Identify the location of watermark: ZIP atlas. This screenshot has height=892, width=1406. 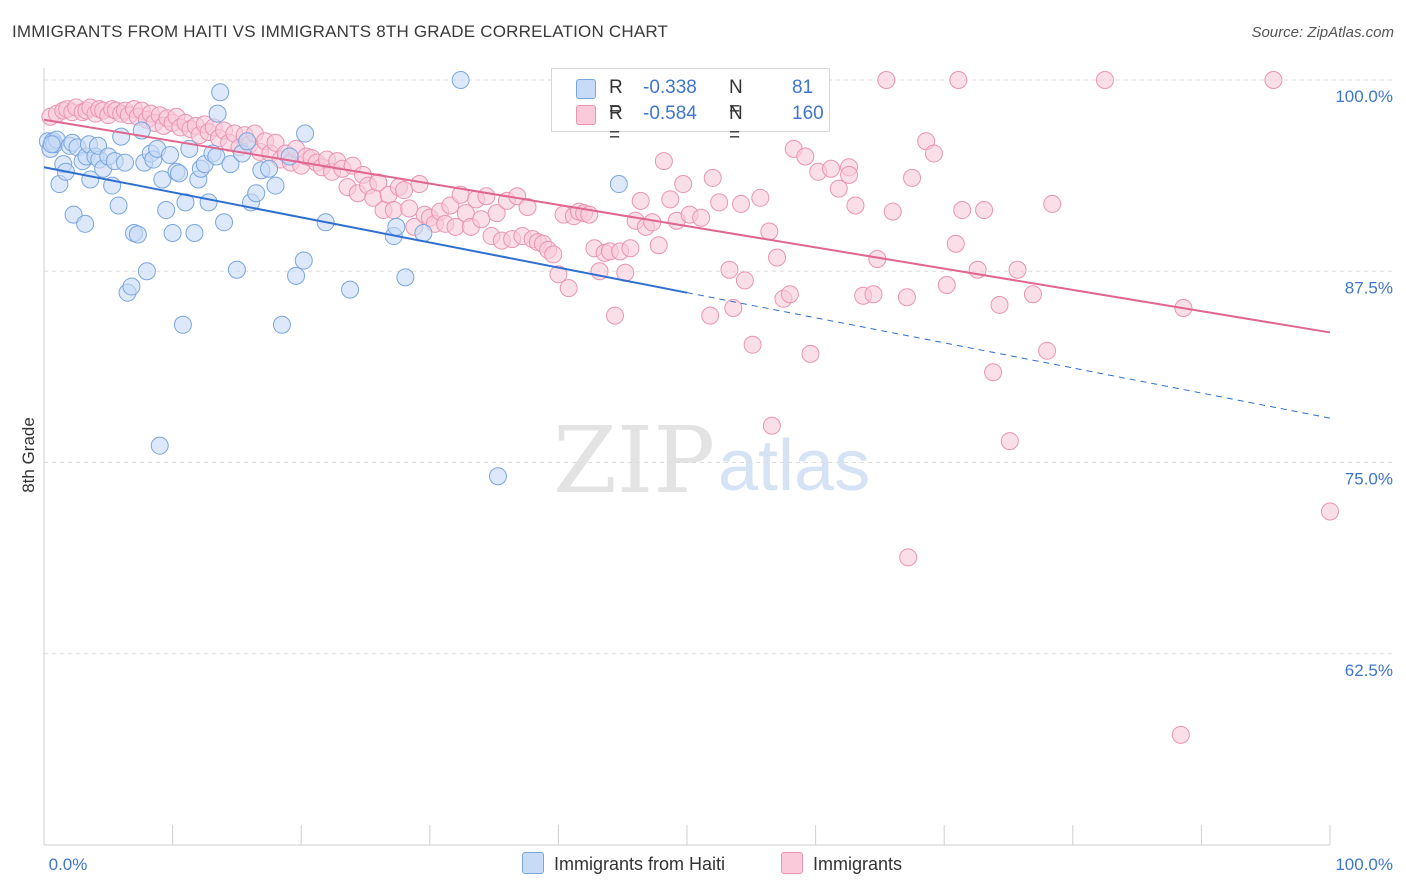
(711, 460).